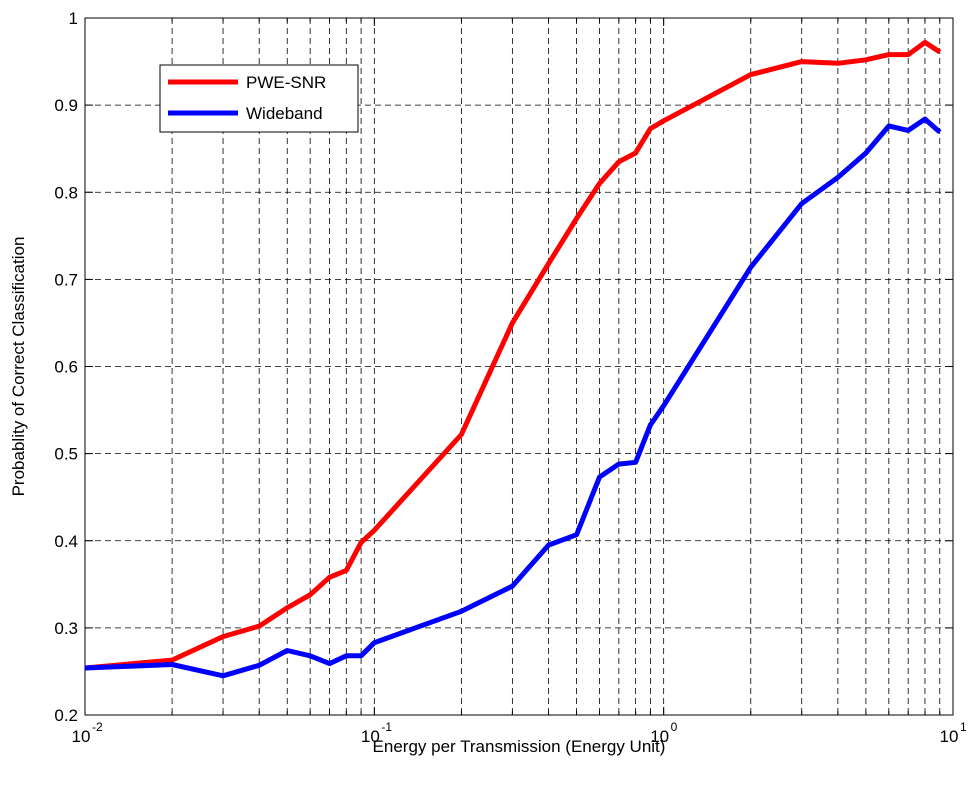 The image size is (969, 786). Describe the element at coordinates (66, 192) in the screenshot. I see `y-tick-label: 0.8` at that location.